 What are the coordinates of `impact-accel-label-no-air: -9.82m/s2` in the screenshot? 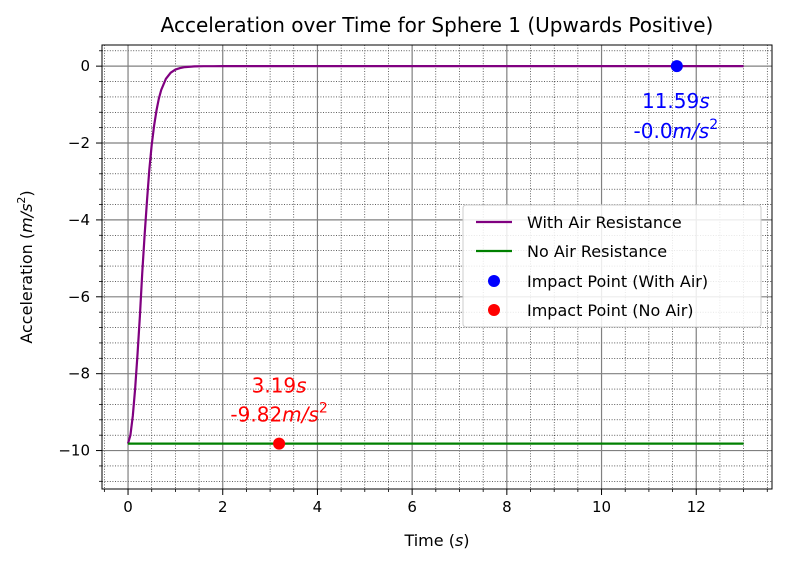 It's located at (278, 414).